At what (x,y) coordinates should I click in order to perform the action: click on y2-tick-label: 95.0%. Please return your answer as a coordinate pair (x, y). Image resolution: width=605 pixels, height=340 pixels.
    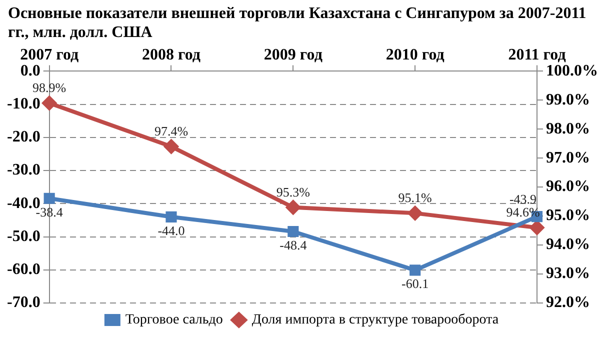
    Looking at the image, I should click on (568, 215).